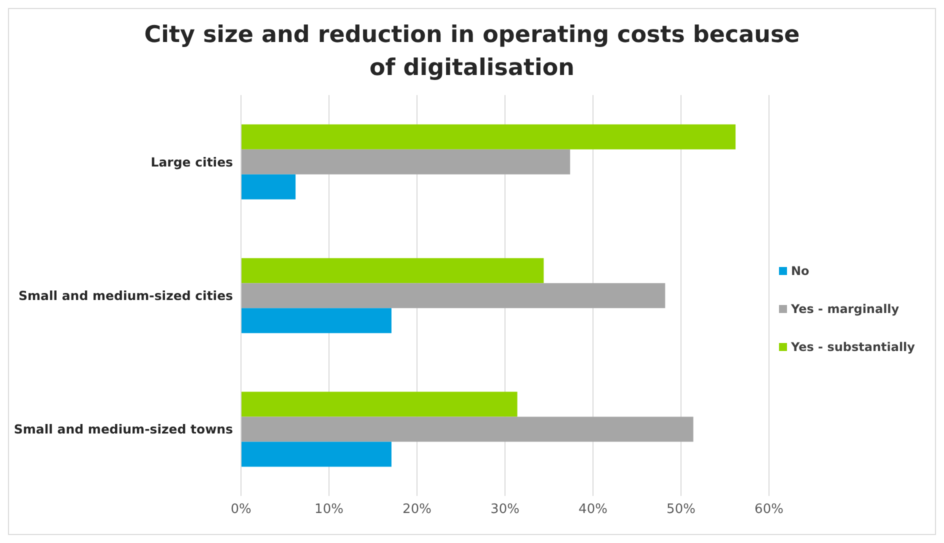  Describe the element at coordinates (769, 510) in the screenshot. I see `x-tick-label: 60%` at that location.